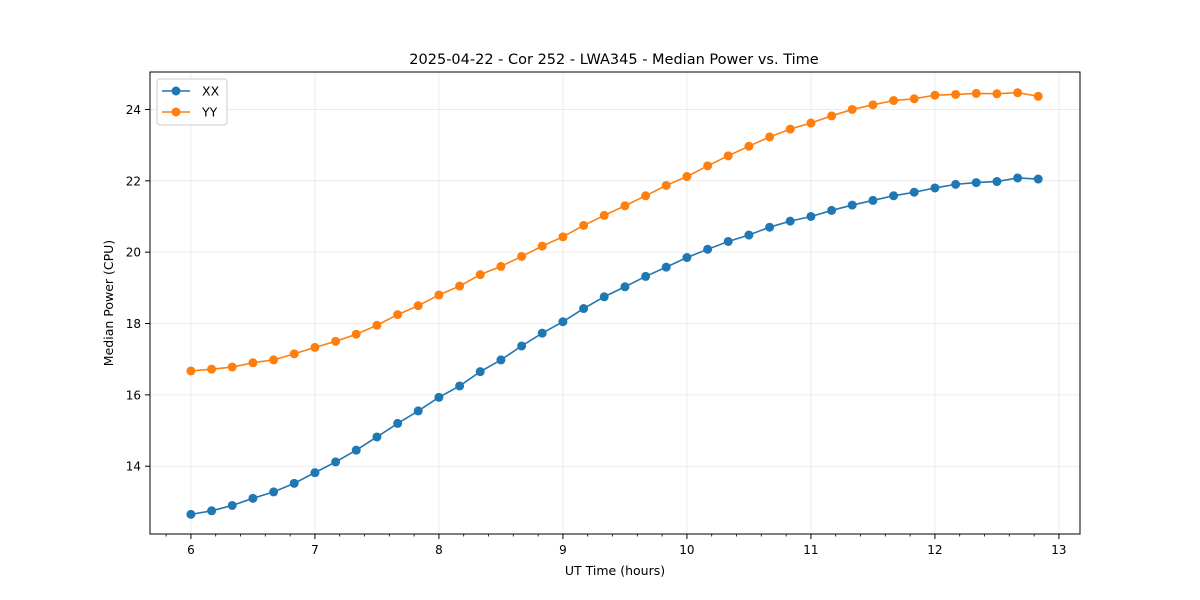 This screenshot has height=600, width=1200. What do you see at coordinates (191, 550) in the screenshot?
I see `x-tick-label: 6` at bounding box center [191, 550].